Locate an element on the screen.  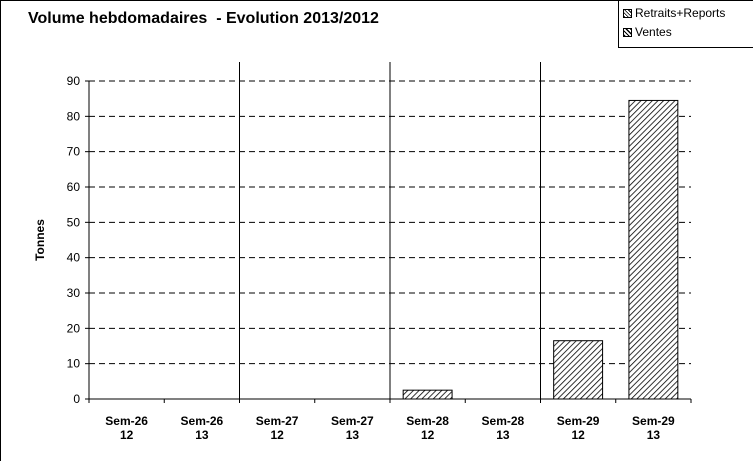
y-tick-label: 40 is located at coordinates (74, 258).